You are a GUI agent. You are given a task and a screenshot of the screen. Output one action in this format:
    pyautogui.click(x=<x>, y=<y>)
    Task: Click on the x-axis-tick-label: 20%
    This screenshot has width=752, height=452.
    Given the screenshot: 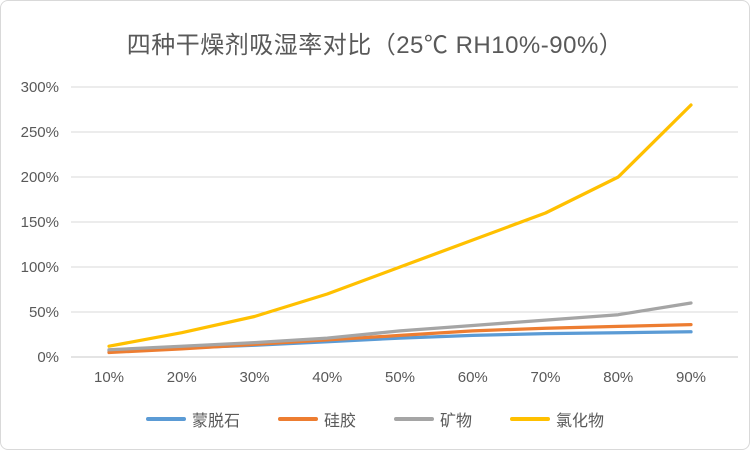 What is the action you would take?
    pyautogui.click(x=182, y=377)
    